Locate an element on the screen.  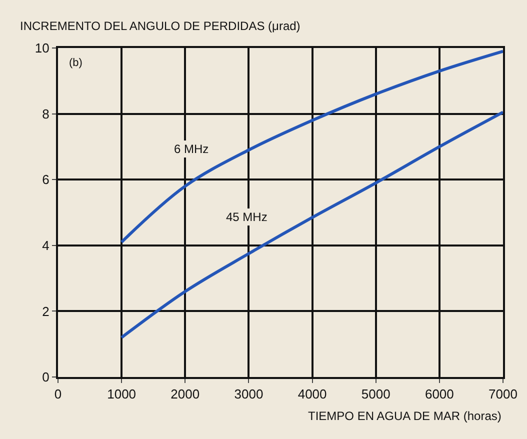
x-tick-label: 1000 is located at coordinates (121, 394).